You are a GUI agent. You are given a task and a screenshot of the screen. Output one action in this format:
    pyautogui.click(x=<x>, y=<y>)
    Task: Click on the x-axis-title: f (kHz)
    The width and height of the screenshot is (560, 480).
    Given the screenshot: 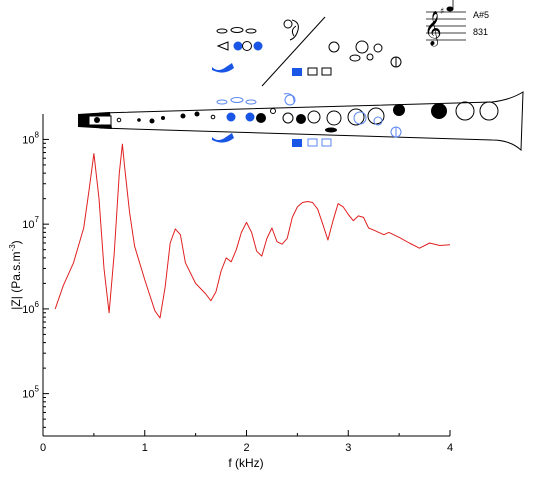 What is the action you would take?
    pyautogui.click(x=245, y=463)
    